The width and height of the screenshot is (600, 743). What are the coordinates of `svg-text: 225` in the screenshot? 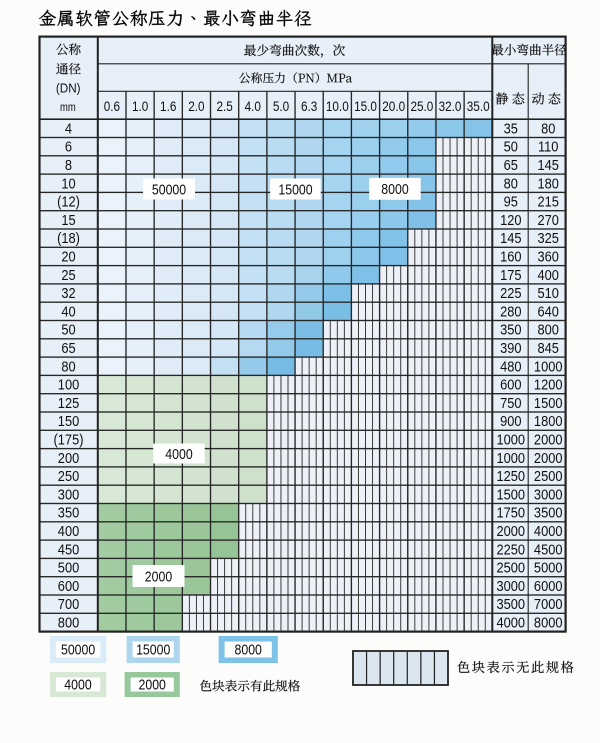 It's located at (511, 292).